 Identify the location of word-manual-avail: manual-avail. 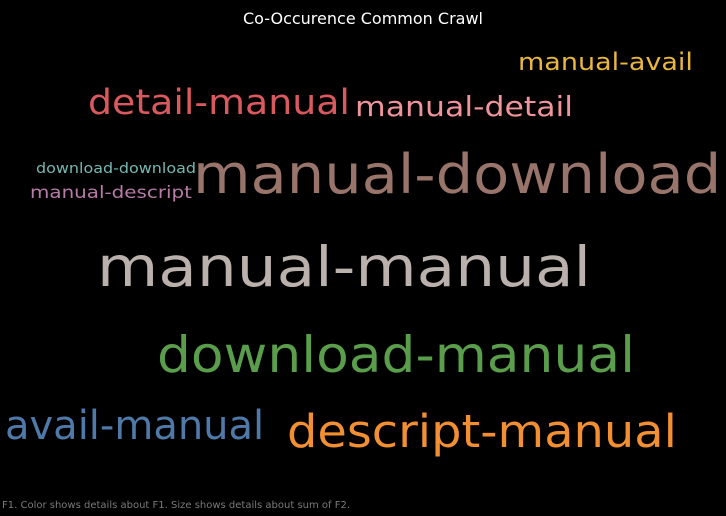
(605, 62).